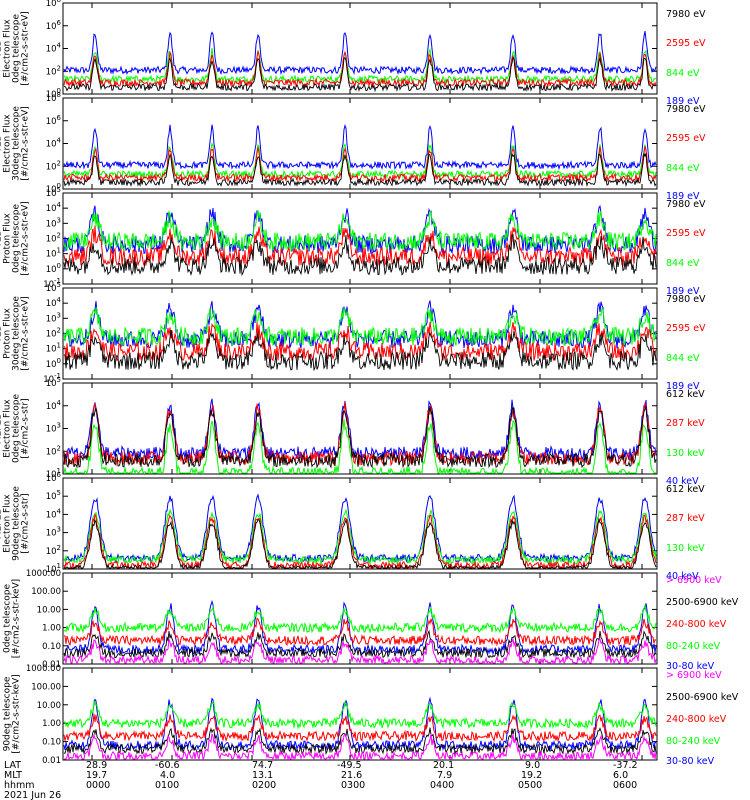 The width and height of the screenshot is (750, 800). What do you see at coordinates (625, 785) in the screenshot?
I see `hhmm-value: 0600` at bounding box center [625, 785].